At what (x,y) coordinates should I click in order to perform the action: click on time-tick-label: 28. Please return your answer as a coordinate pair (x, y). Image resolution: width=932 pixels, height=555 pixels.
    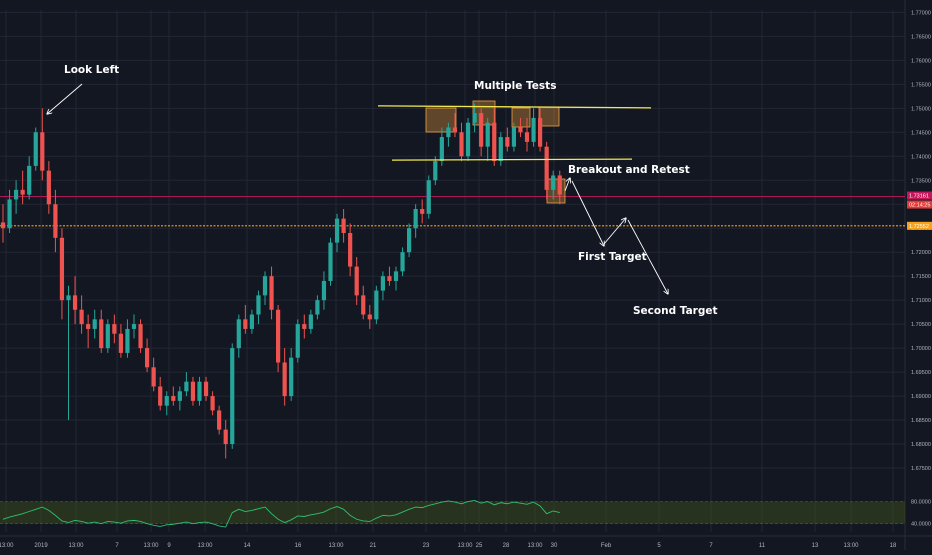
    Looking at the image, I should click on (506, 546).